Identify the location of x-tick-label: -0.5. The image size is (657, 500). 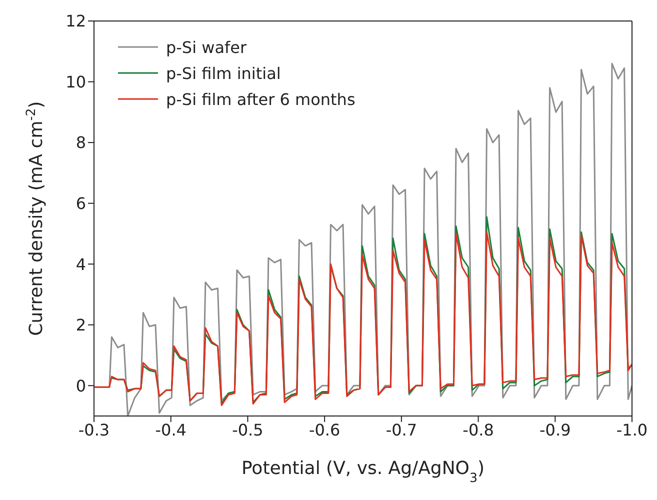
(248, 430).